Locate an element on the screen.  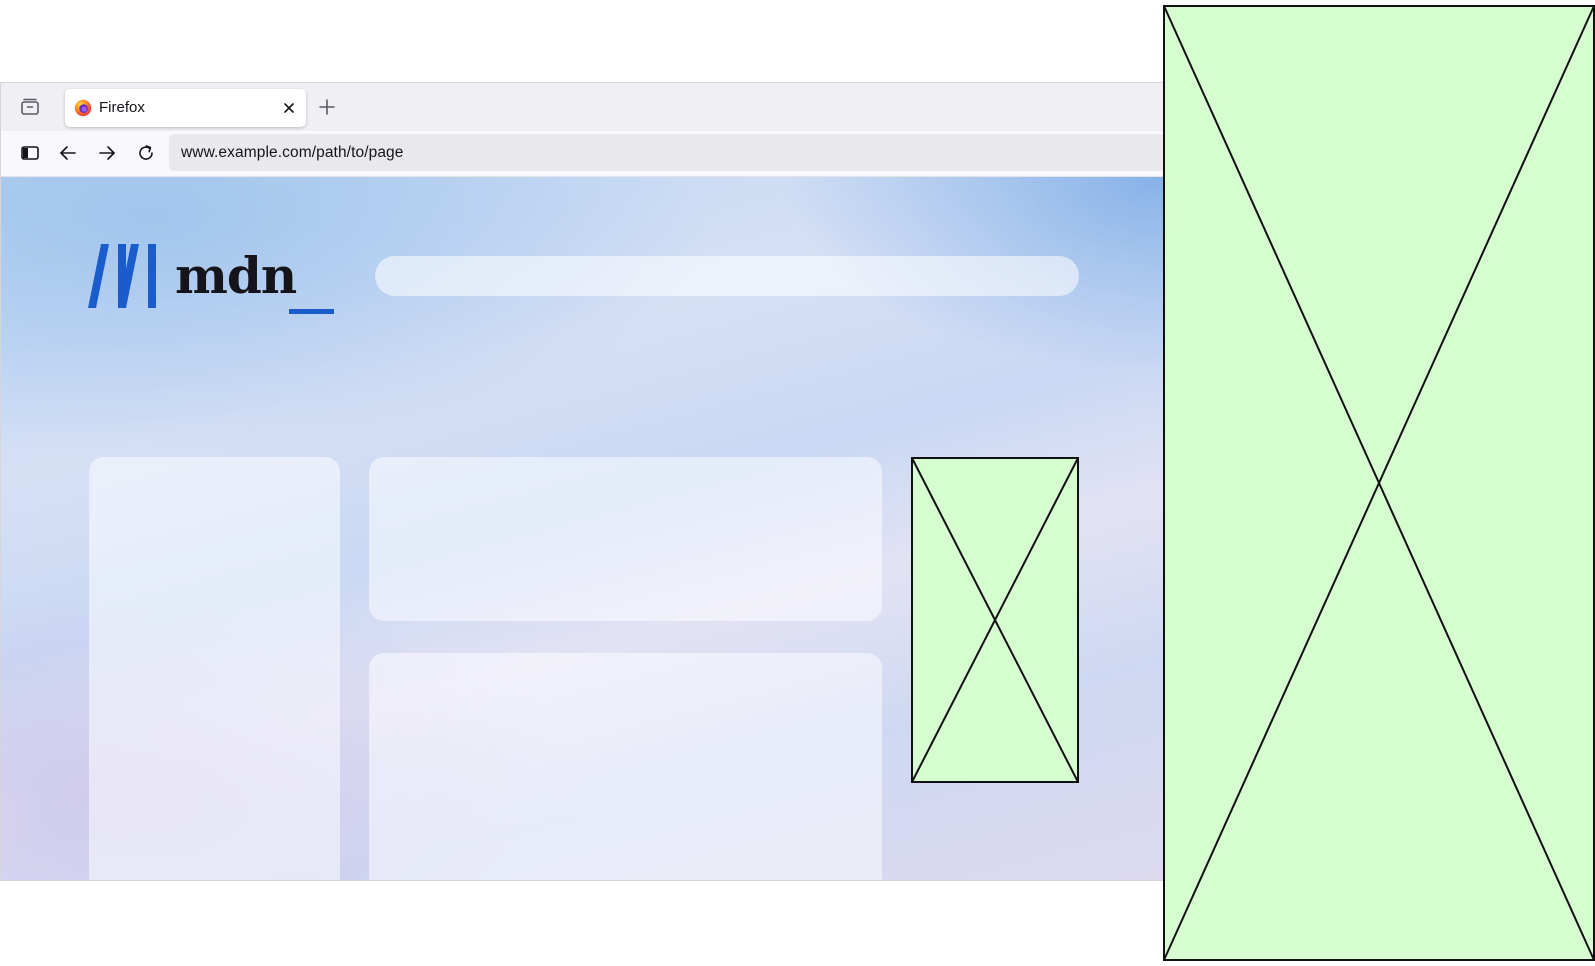
main-content-placeholder is located at coordinates (625, 766).